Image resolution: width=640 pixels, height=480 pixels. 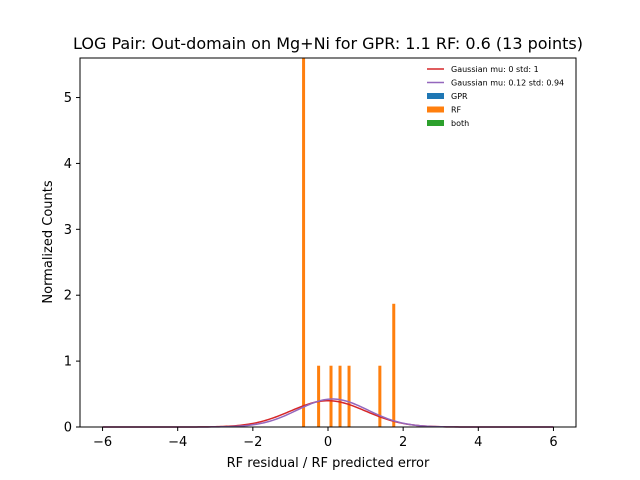 I want to click on x-axis-label: RF residual / RF predicted error, so click(x=328, y=463).